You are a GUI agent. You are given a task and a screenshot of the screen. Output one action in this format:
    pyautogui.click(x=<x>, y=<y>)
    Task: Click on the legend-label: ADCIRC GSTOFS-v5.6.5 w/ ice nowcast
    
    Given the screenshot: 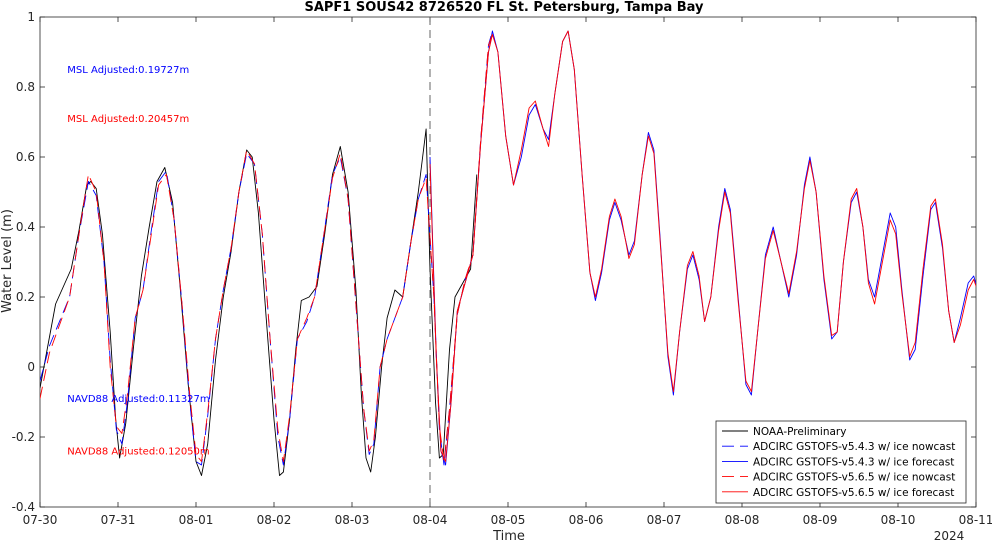 What is the action you would take?
    pyautogui.click(x=854, y=478)
    